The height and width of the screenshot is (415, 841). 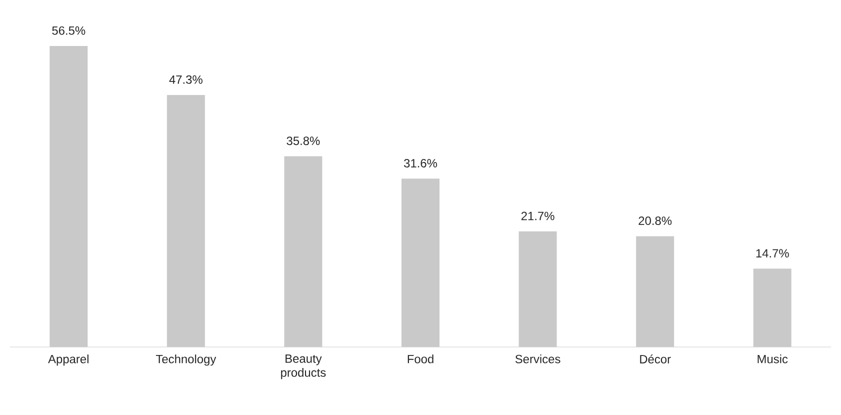 I want to click on x-tick-label: Food, so click(x=421, y=359).